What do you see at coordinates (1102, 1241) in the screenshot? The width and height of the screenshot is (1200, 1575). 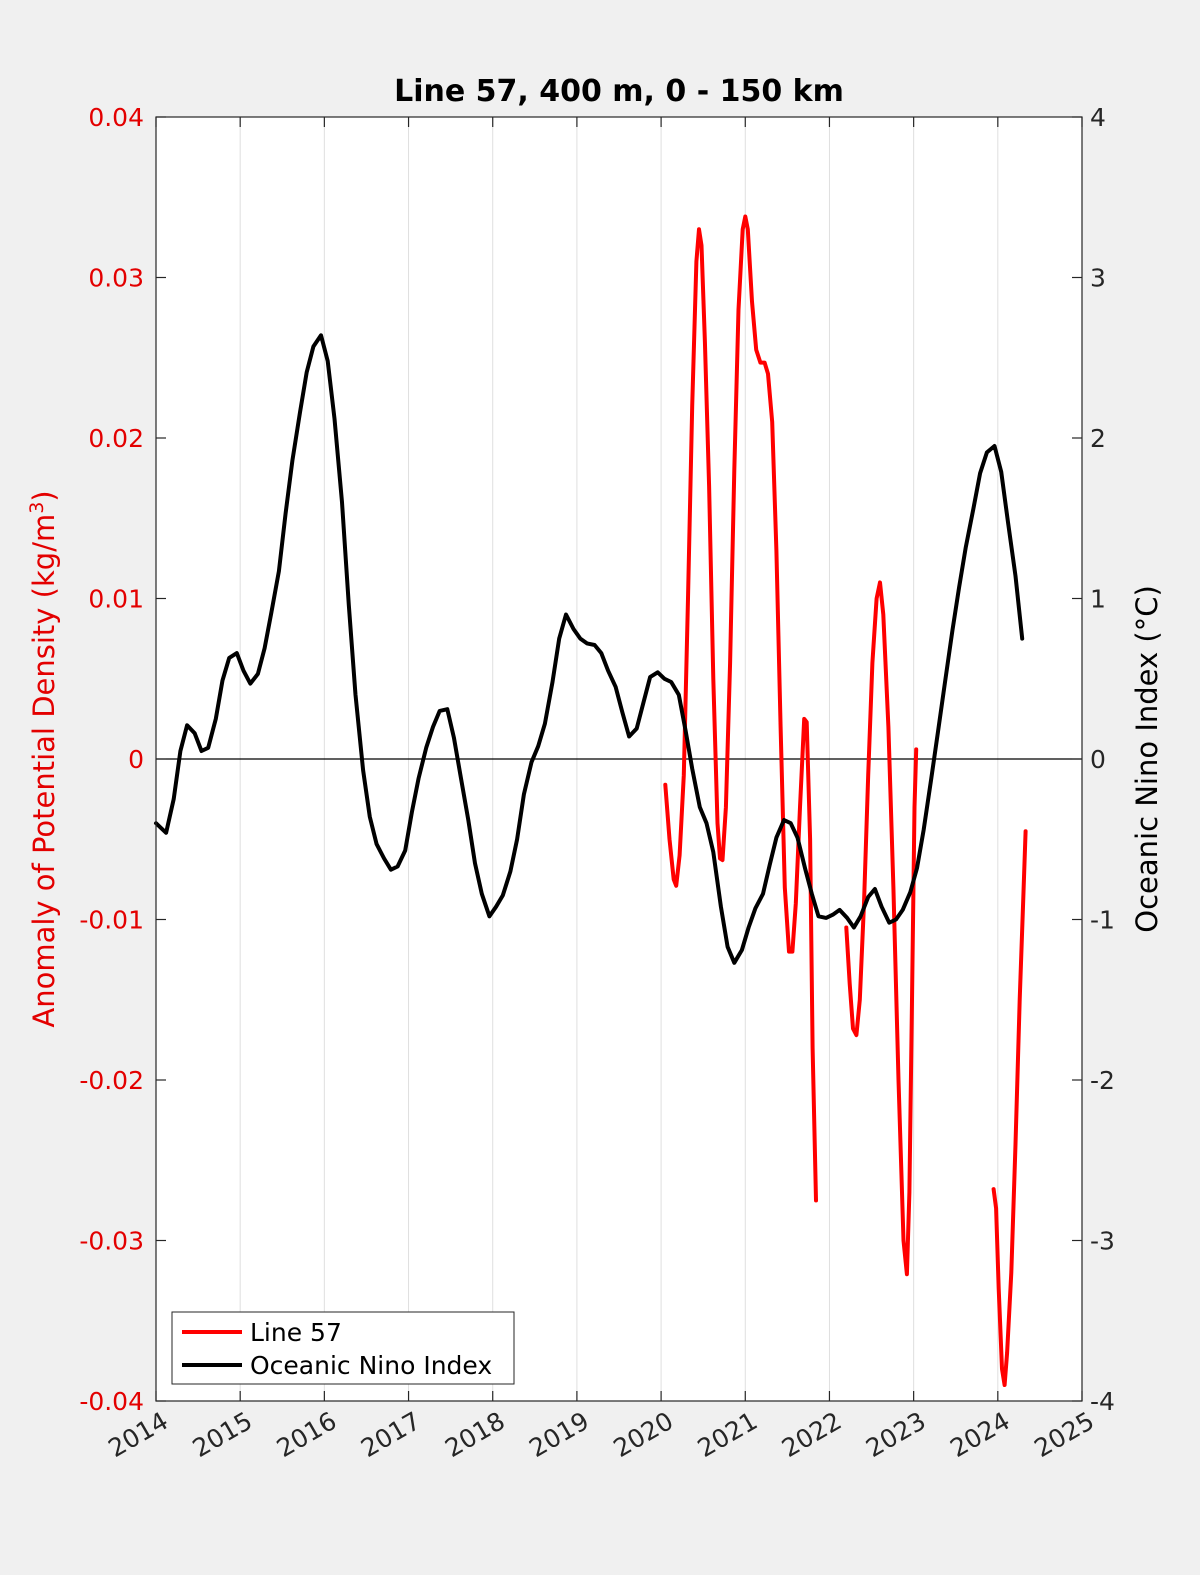 I see `y-right-tick-label: -3` at bounding box center [1102, 1241].